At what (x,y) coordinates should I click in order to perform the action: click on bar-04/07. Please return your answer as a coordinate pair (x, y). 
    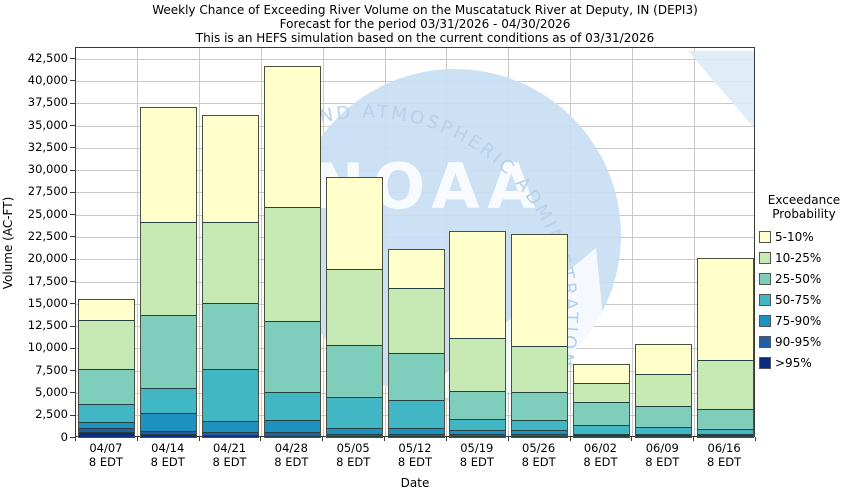
    Looking at the image, I should click on (107, 368).